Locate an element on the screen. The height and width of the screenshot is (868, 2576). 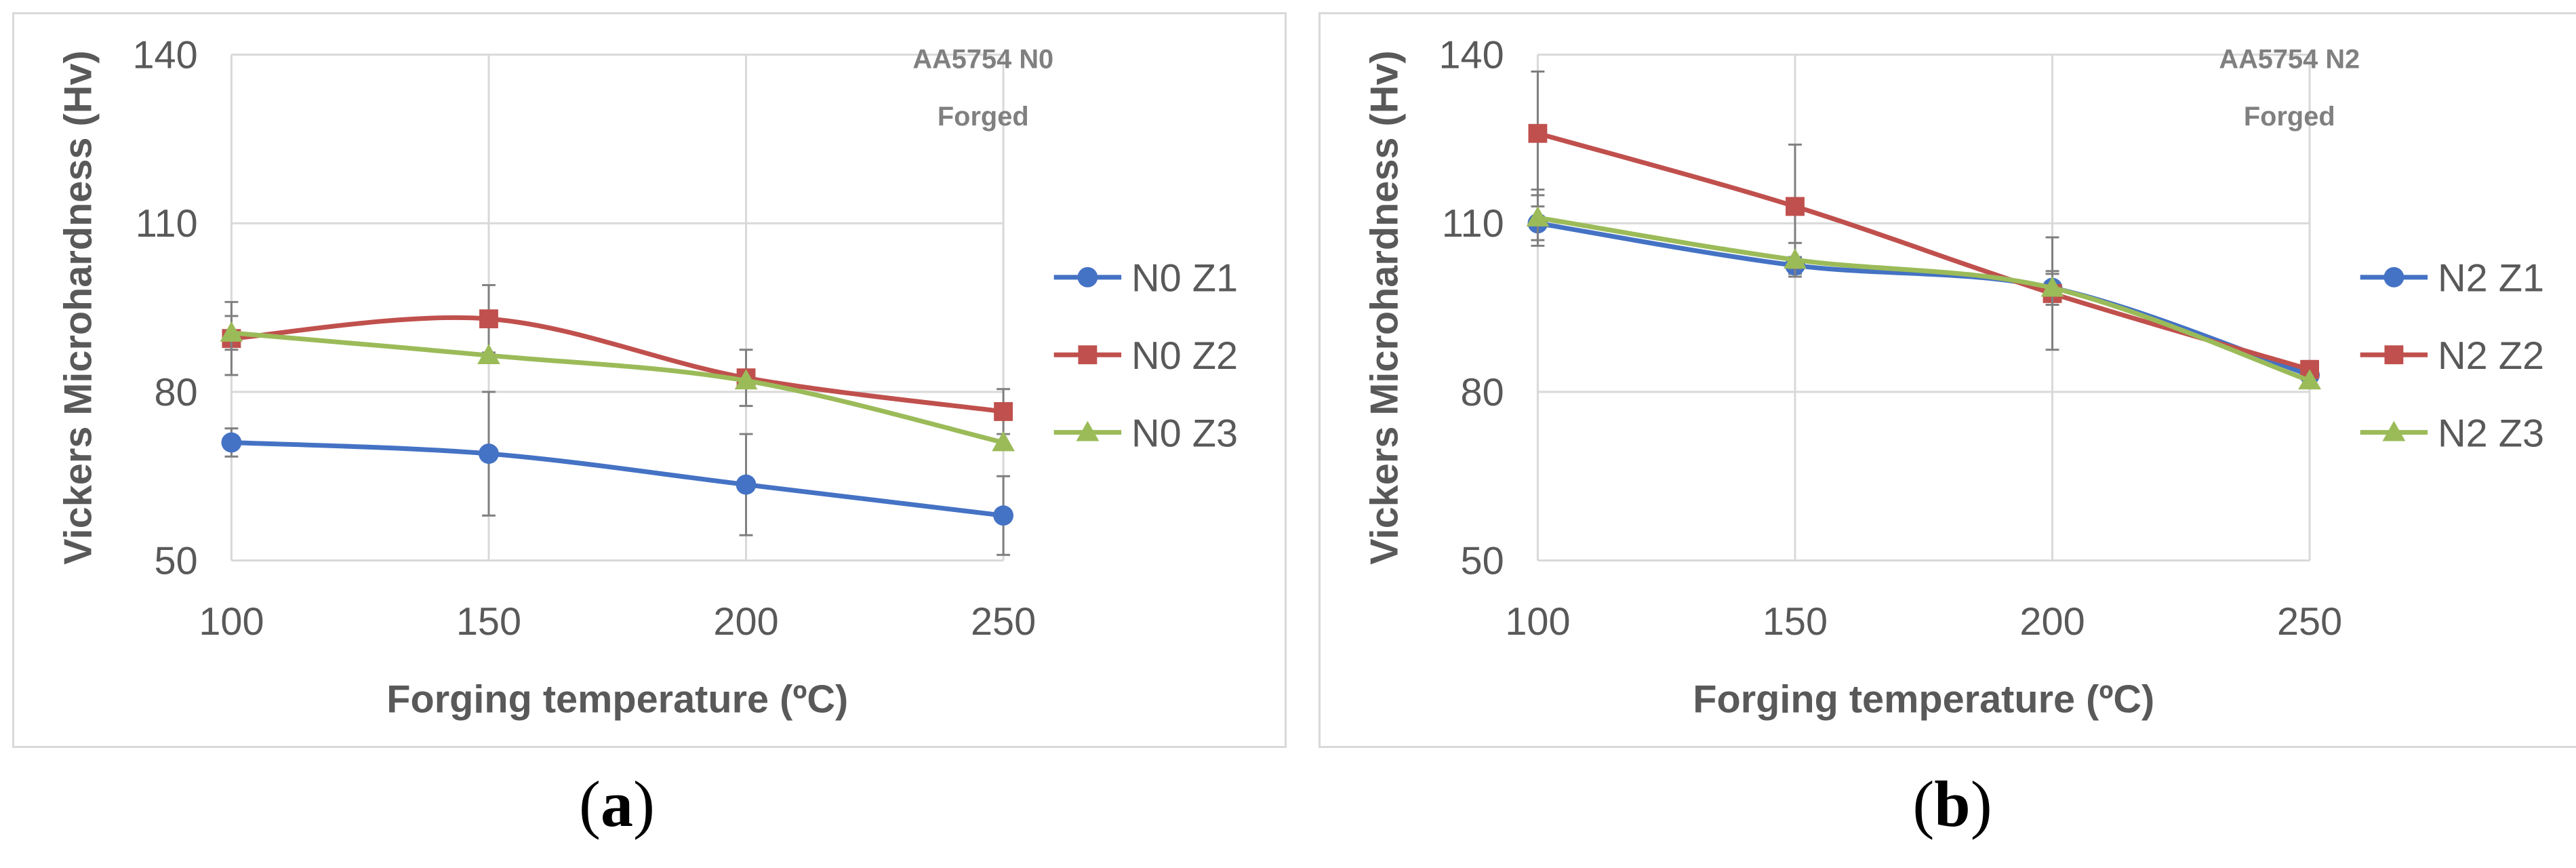
chart-annotation-line: AA5754 N0 is located at coordinates (982, 60).